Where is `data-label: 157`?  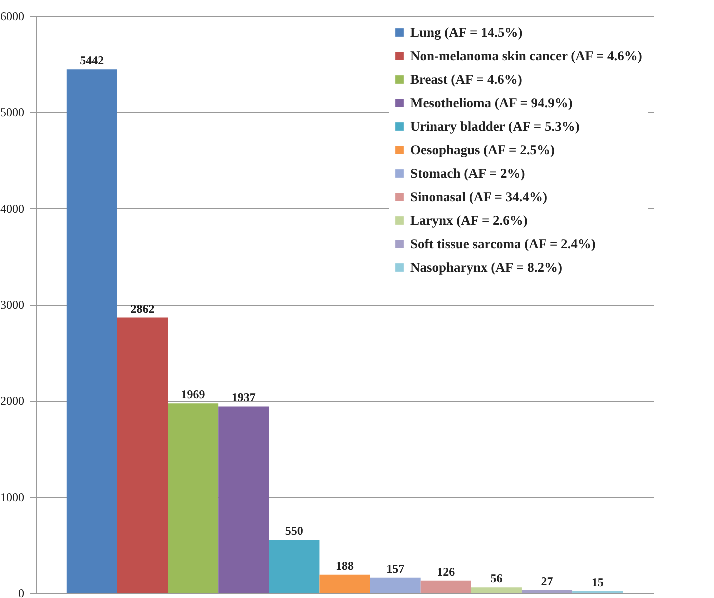
data-label: 157 is located at coordinates (395, 569).